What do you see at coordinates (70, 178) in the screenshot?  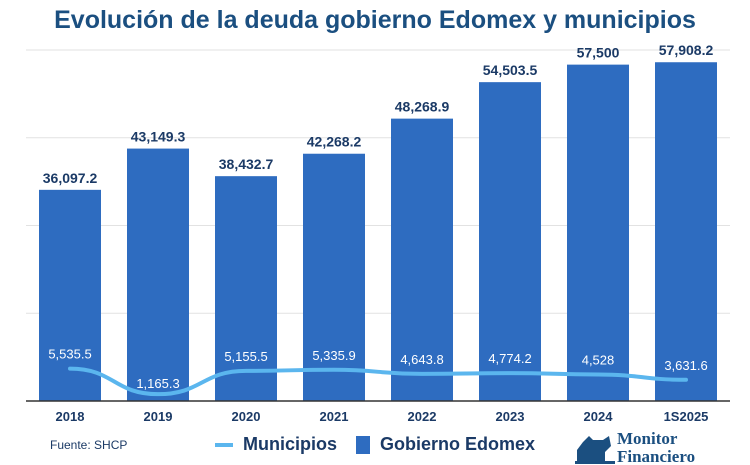 I see `bar-data-label: 36,097.2` at bounding box center [70, 178].